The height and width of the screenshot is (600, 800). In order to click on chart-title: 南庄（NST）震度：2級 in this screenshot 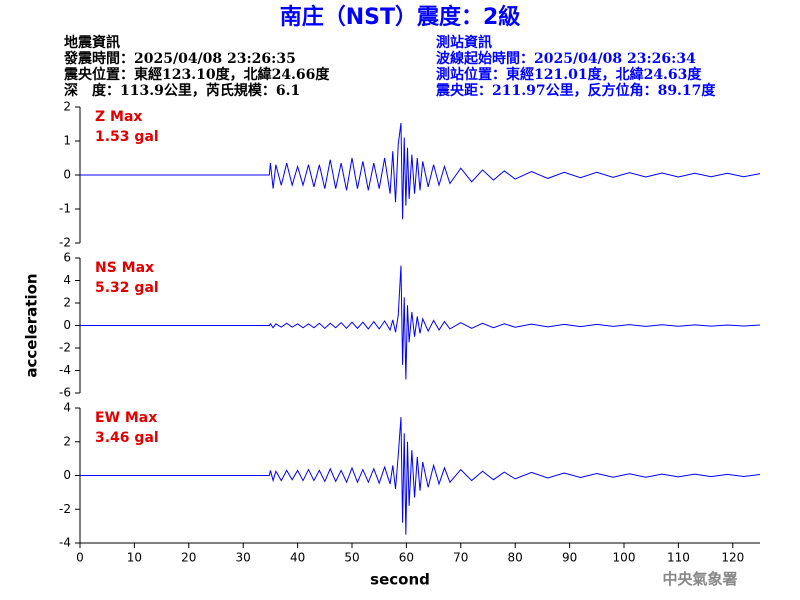, I will do `click(400, 17)`.